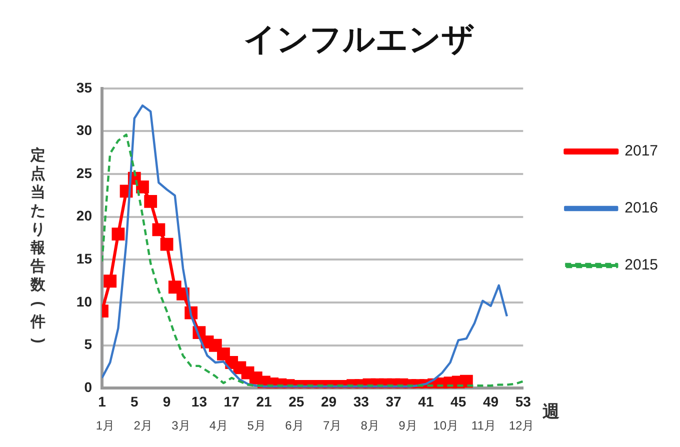  What do you see at coordinates (84, 172) in the screenshot?
I see `y-tick-label: 25` at bounding box center [84, 172].